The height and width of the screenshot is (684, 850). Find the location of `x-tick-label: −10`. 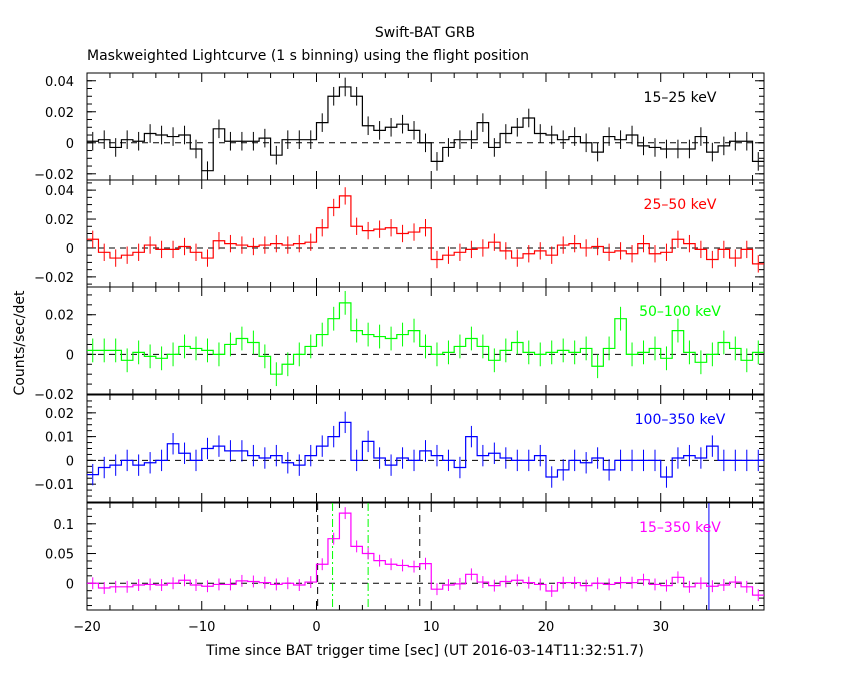

x-tick-label: −10 is located at coordinates (201, 627).